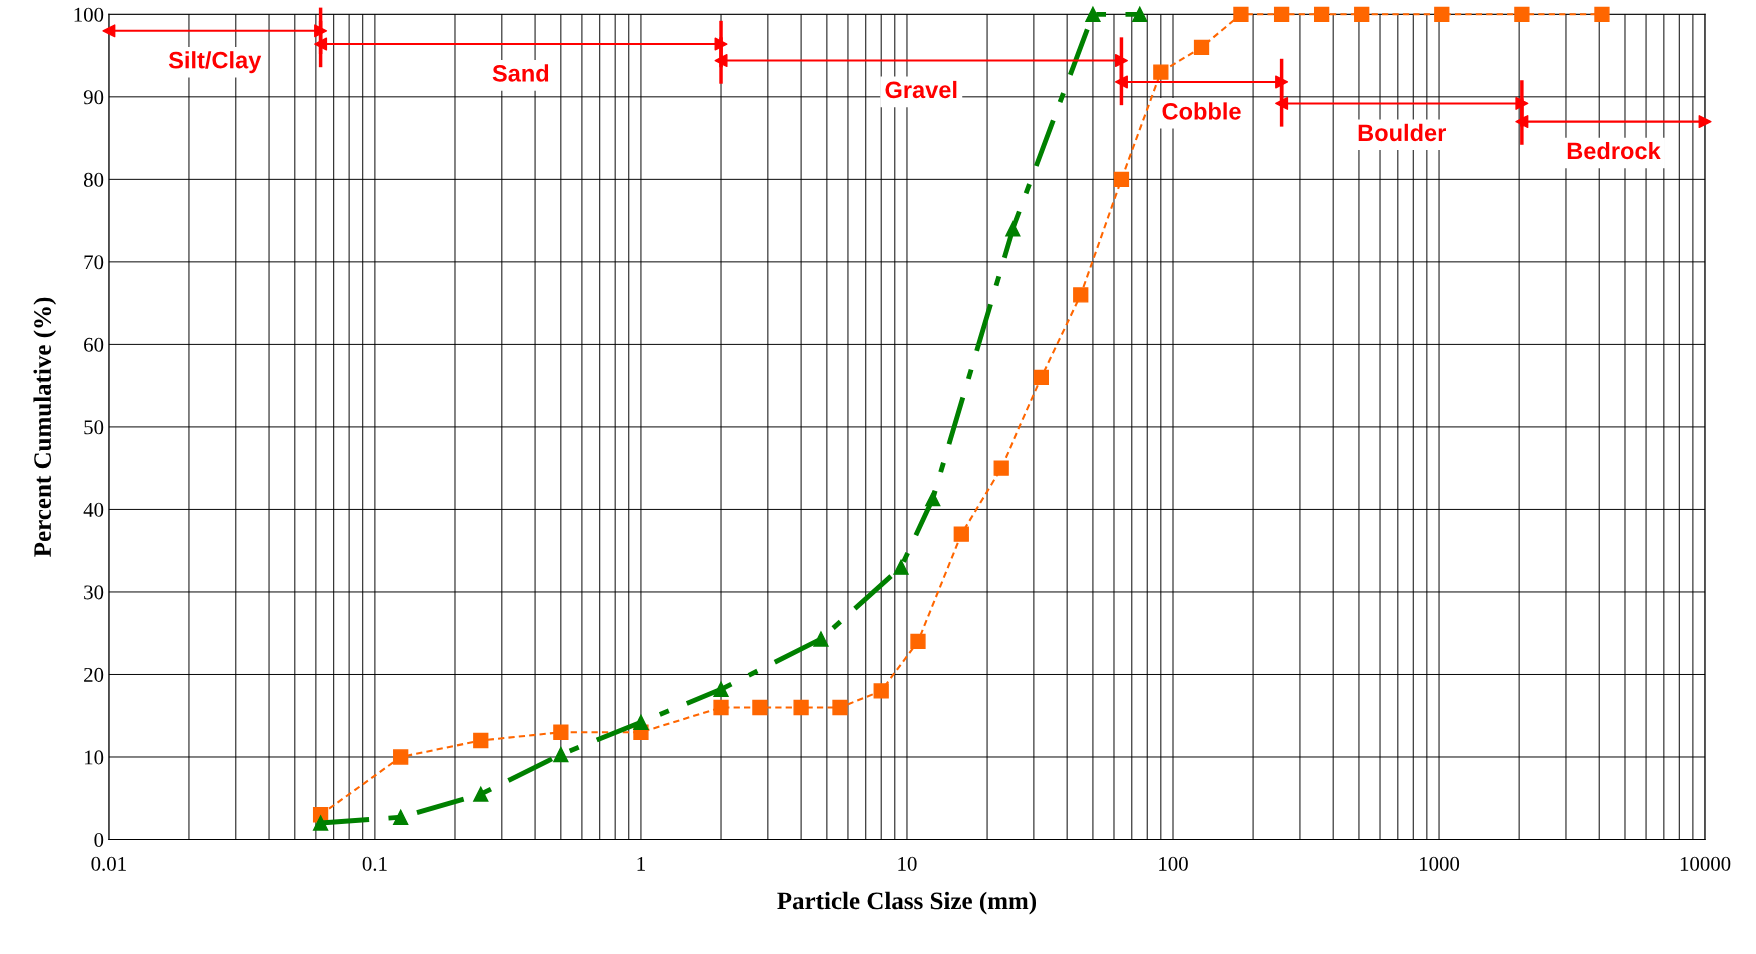  I want to click on y-tick-label: 80, so click(93, 179).